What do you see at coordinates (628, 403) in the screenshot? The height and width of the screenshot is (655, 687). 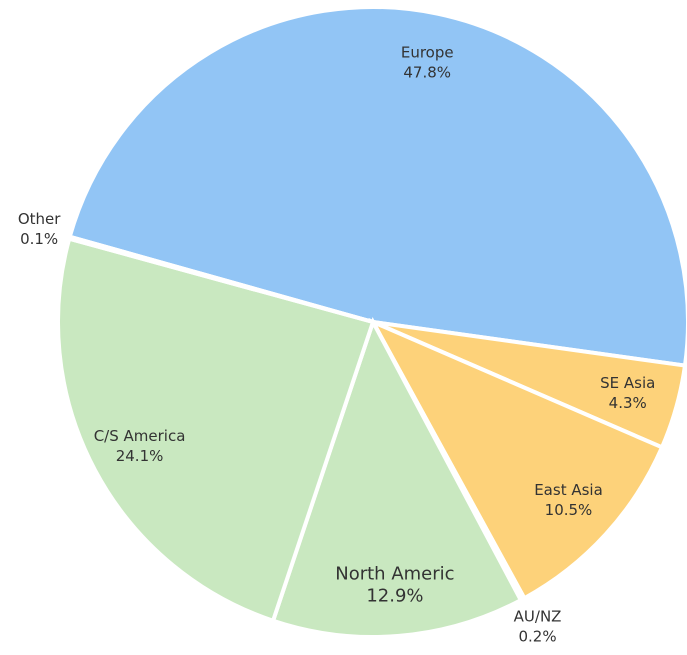 I see `slice-value-label: 4.3%` at bounding box center [628, 403].